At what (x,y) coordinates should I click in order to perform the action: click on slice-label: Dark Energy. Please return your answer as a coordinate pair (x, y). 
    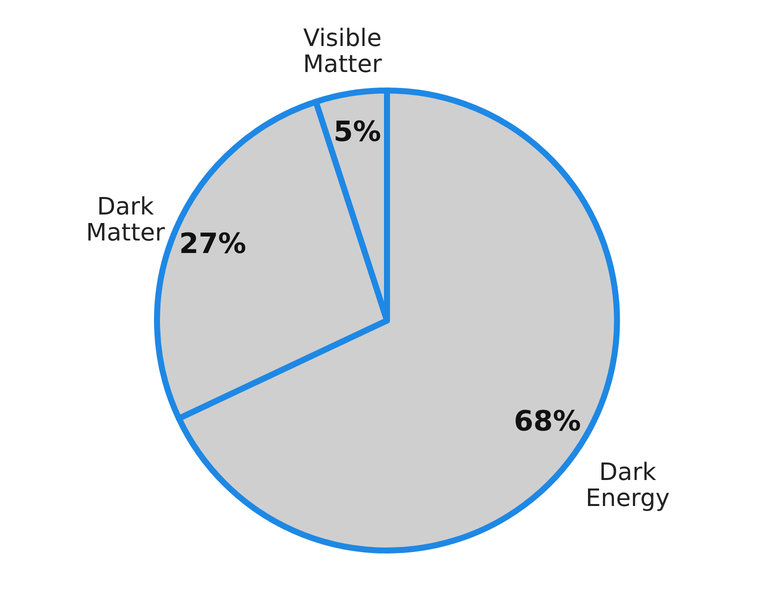
    Looking at the image, I should click on (628, 485).